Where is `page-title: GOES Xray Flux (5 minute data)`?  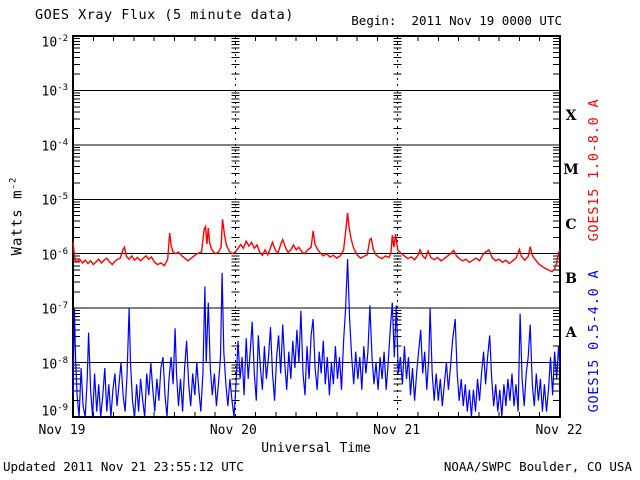 page-title: GOES Xray Flux (5 minute data) is located at coordinates (164, 15).